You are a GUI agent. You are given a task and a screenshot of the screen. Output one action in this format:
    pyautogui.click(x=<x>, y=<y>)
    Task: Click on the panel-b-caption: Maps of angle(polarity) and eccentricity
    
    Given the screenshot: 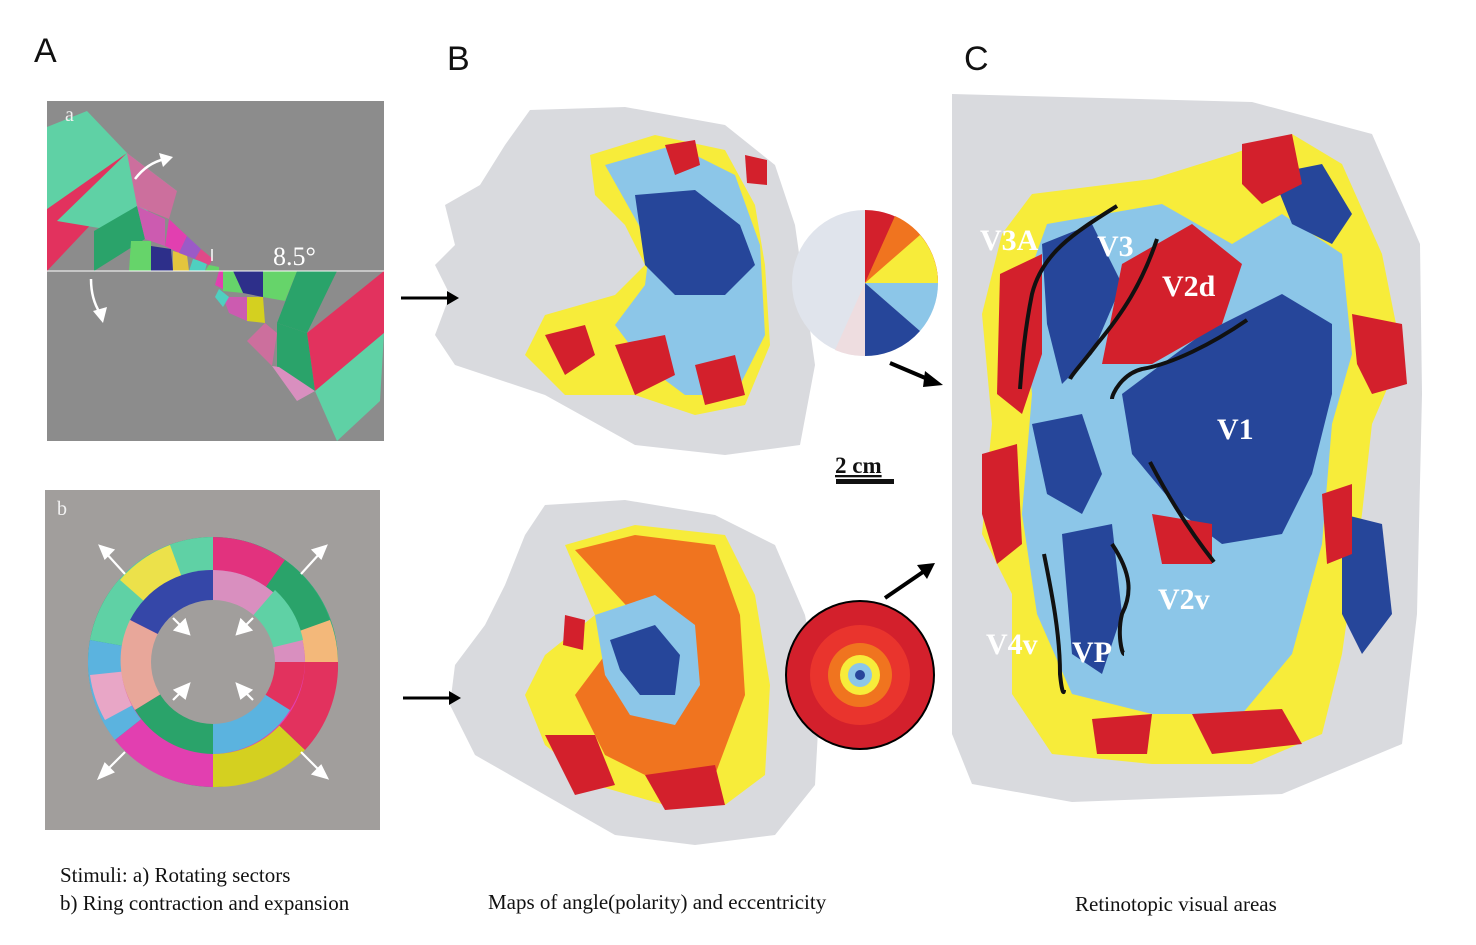 What is the action you would take?
    pyautogui.click(x=657, y=902)
    